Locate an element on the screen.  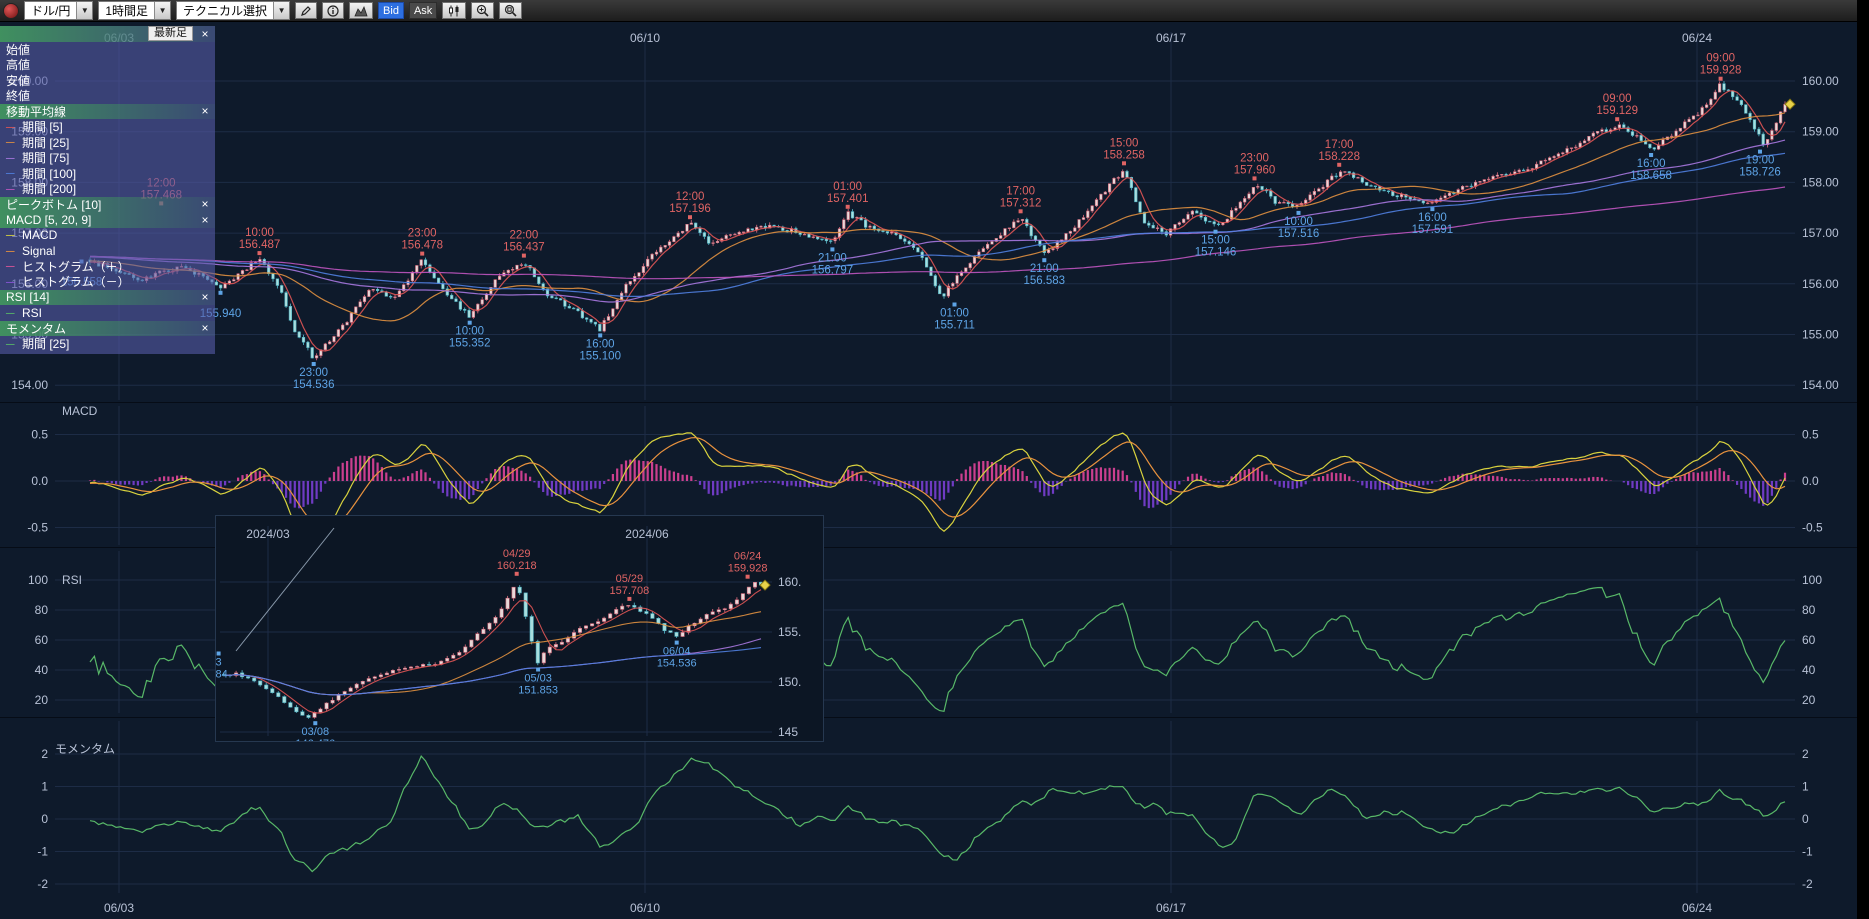
zoom-range-icon is located at coordinates (510, 10).